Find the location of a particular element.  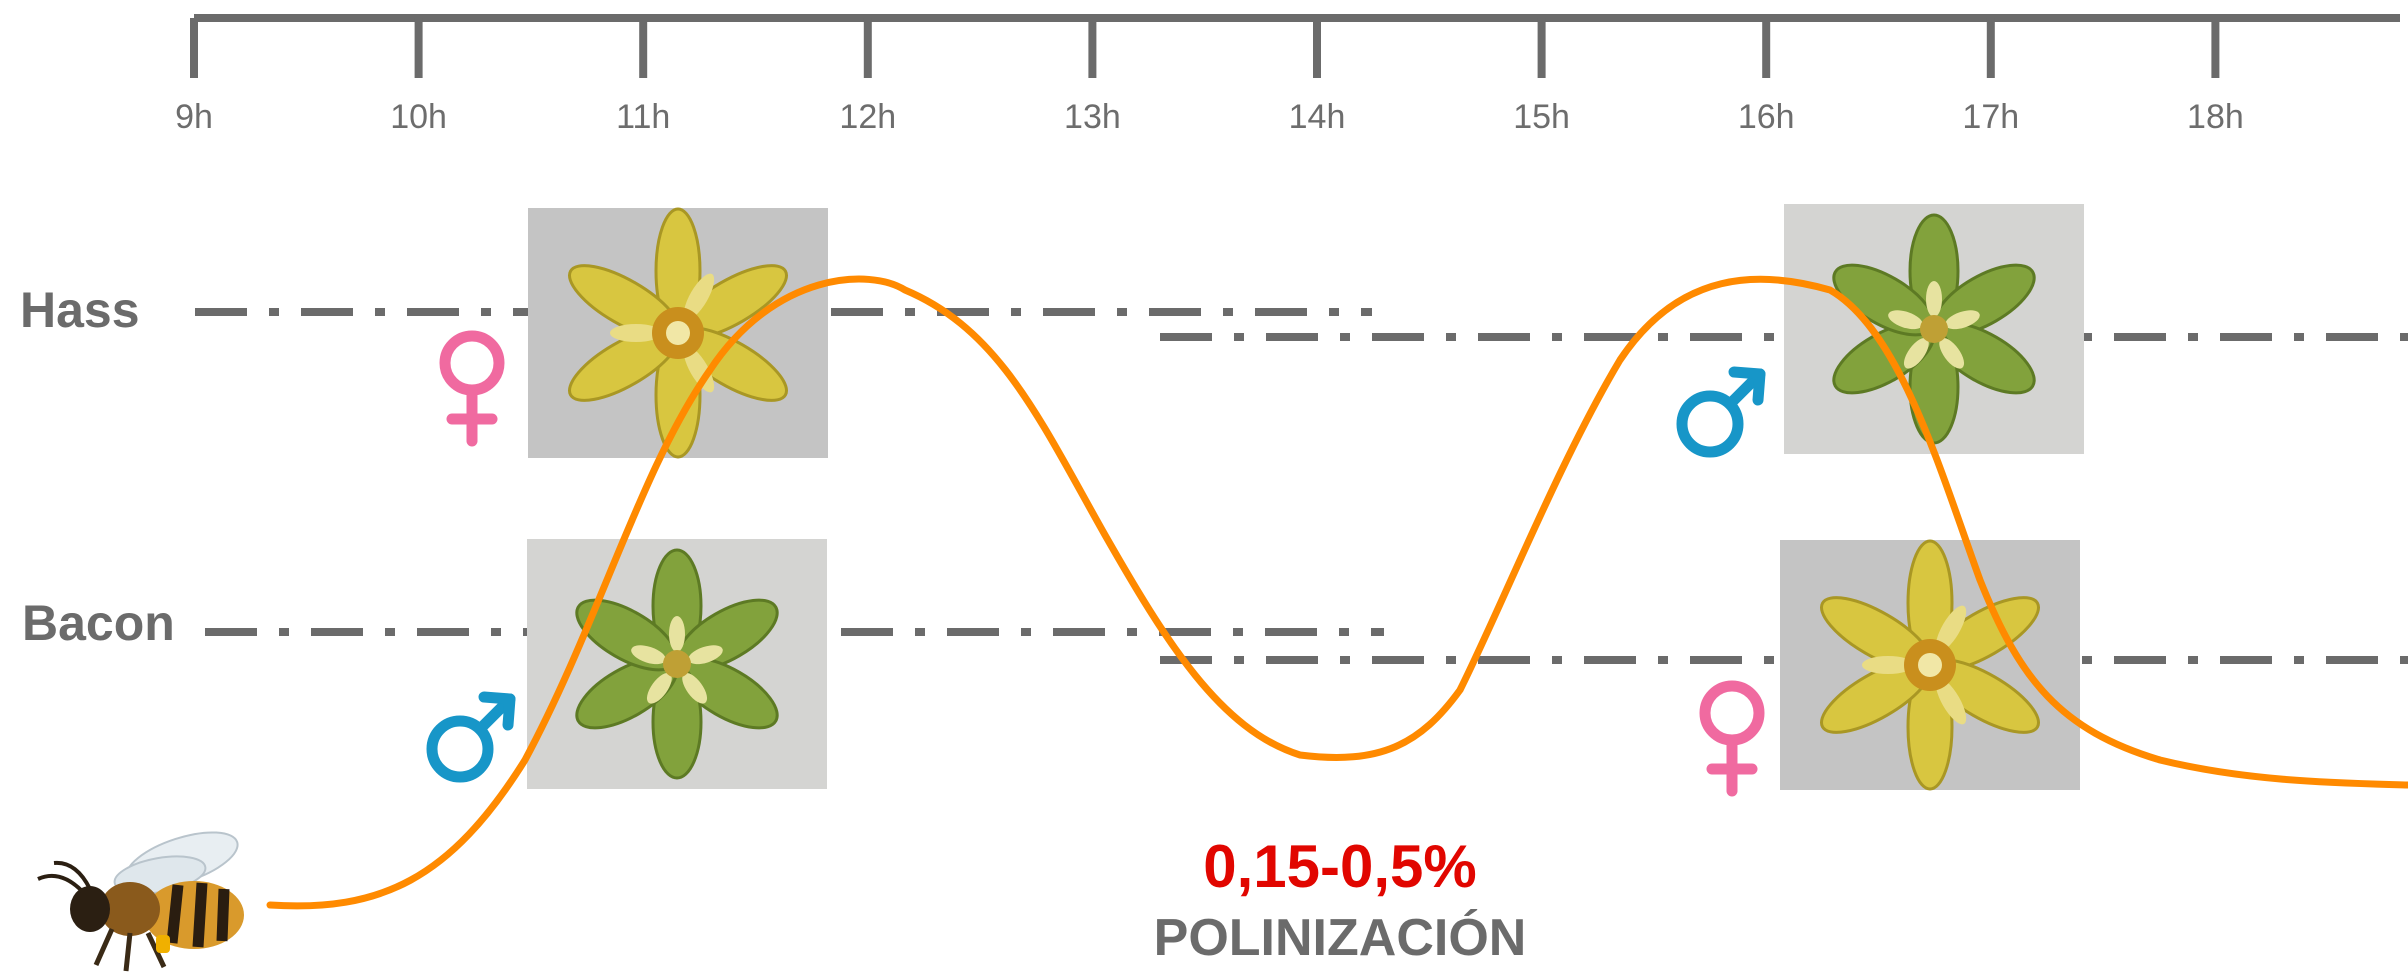

time-tick-label: 12h is located at coordinates (867, 117).